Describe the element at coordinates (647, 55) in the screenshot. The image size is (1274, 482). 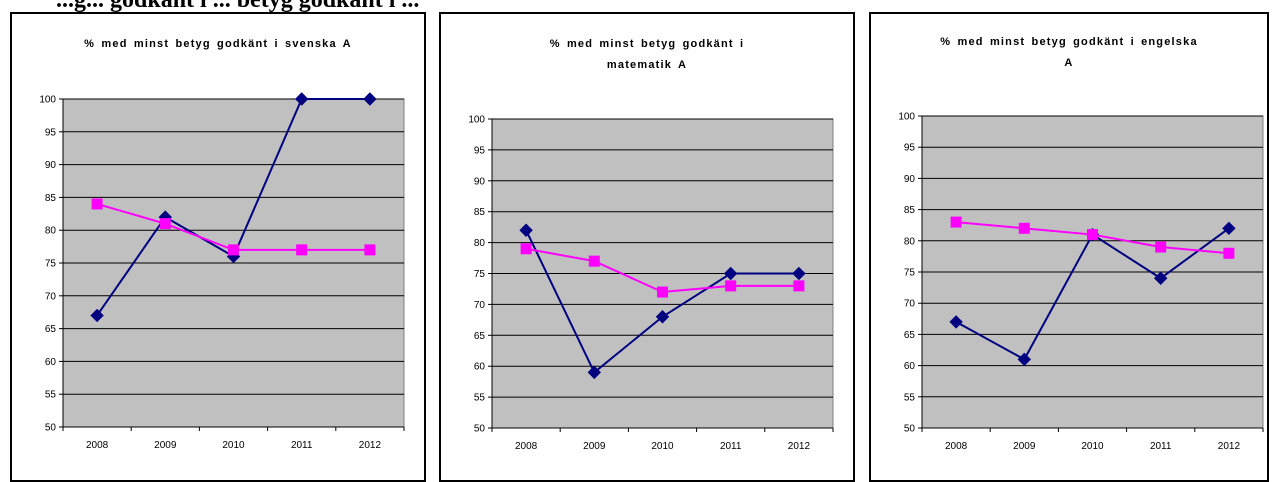
I see `chart-title: % med minst betyg godkänt i matematik A` at that location.